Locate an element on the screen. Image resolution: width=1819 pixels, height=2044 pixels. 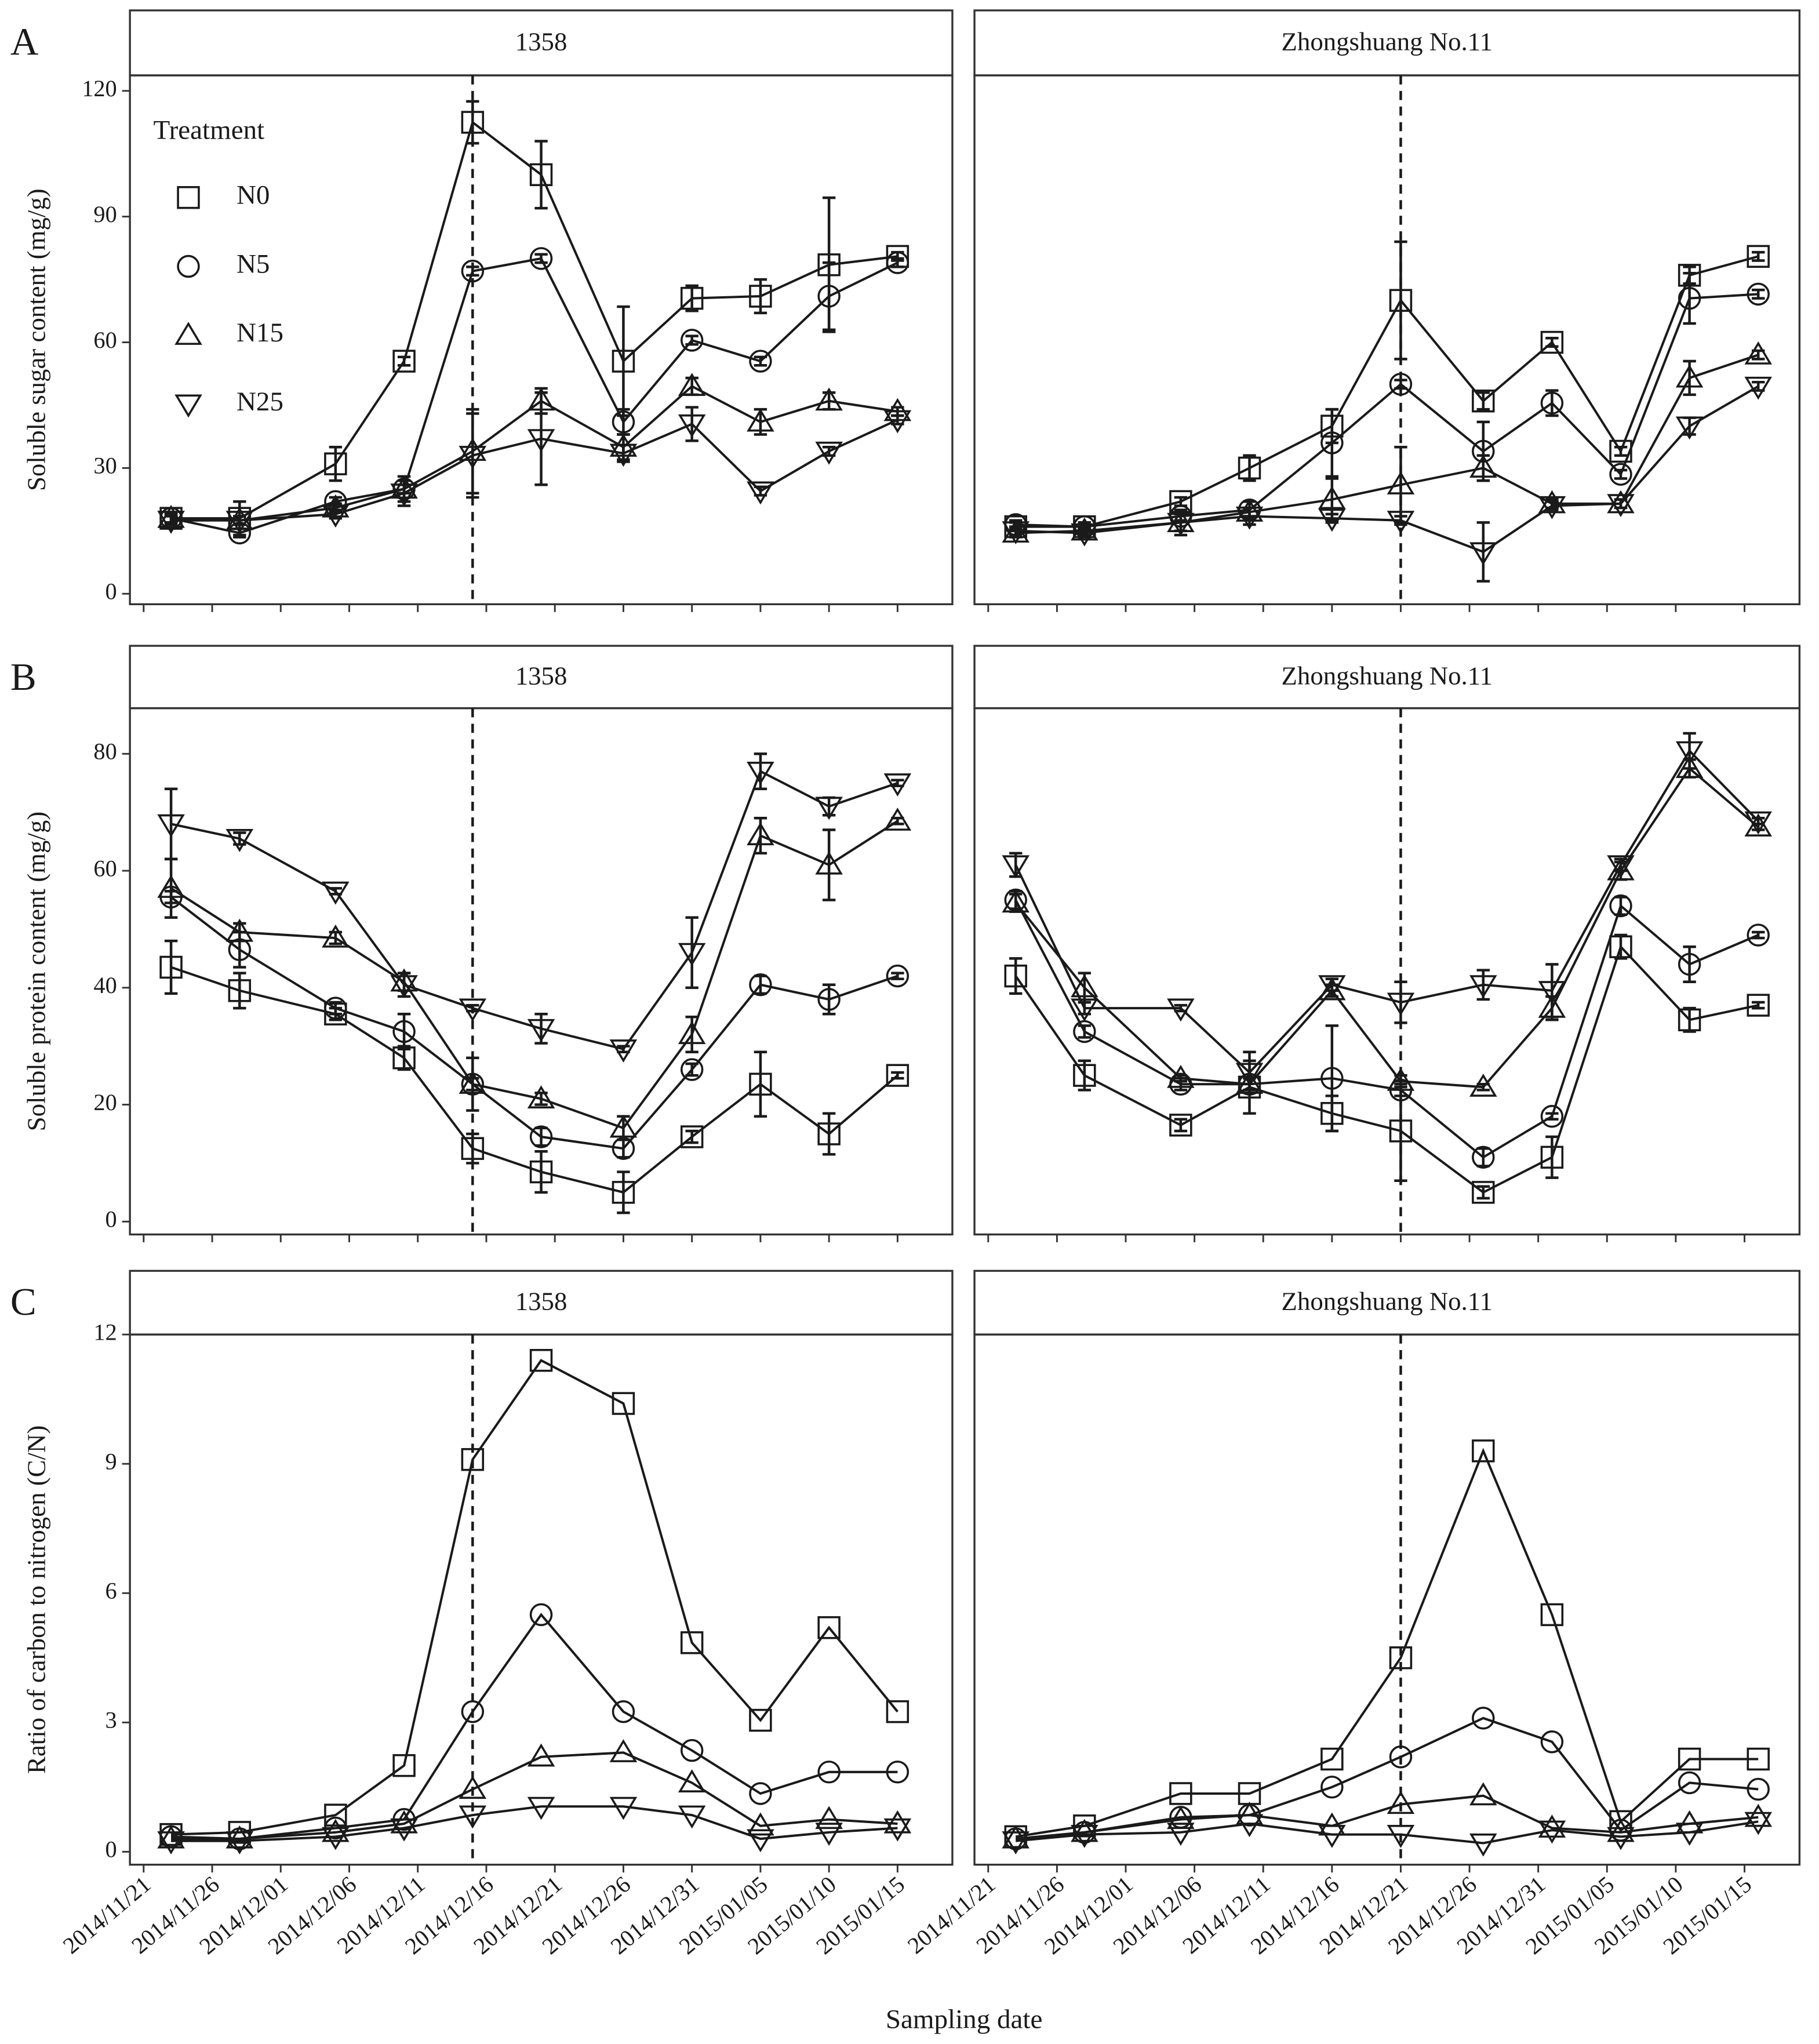
y-tick-label: 0 is located at coordinates (111, 592).